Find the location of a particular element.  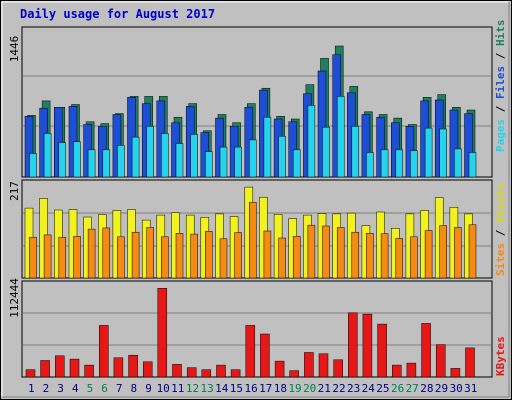

x-tick-label-day-16: 16 is located at coordinates (250, 388).